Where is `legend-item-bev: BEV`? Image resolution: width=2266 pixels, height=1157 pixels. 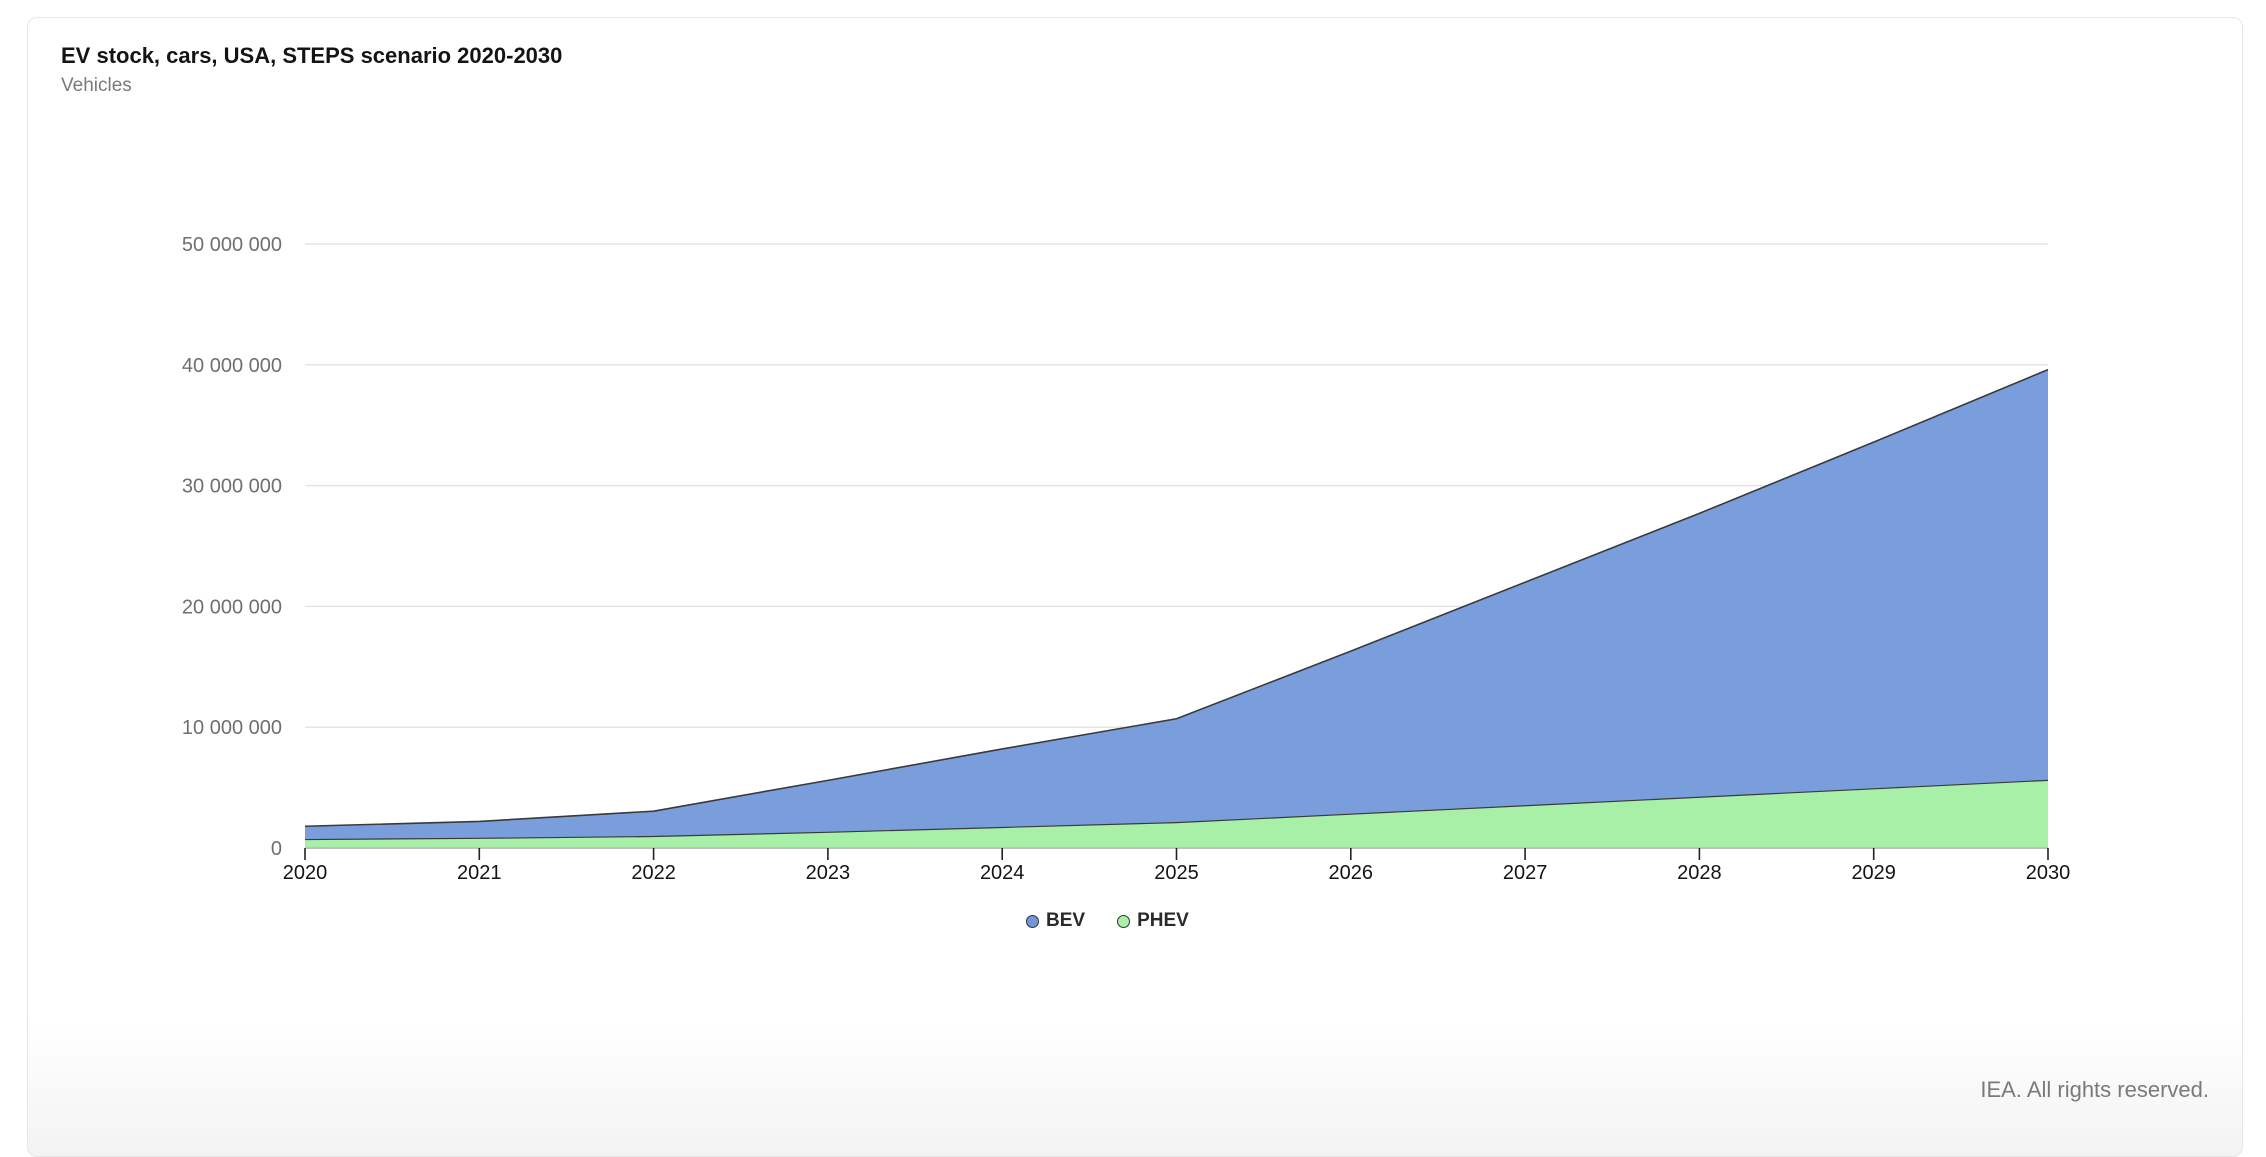 legend-item-bev: BEV is located at coordinates (1055, 921).